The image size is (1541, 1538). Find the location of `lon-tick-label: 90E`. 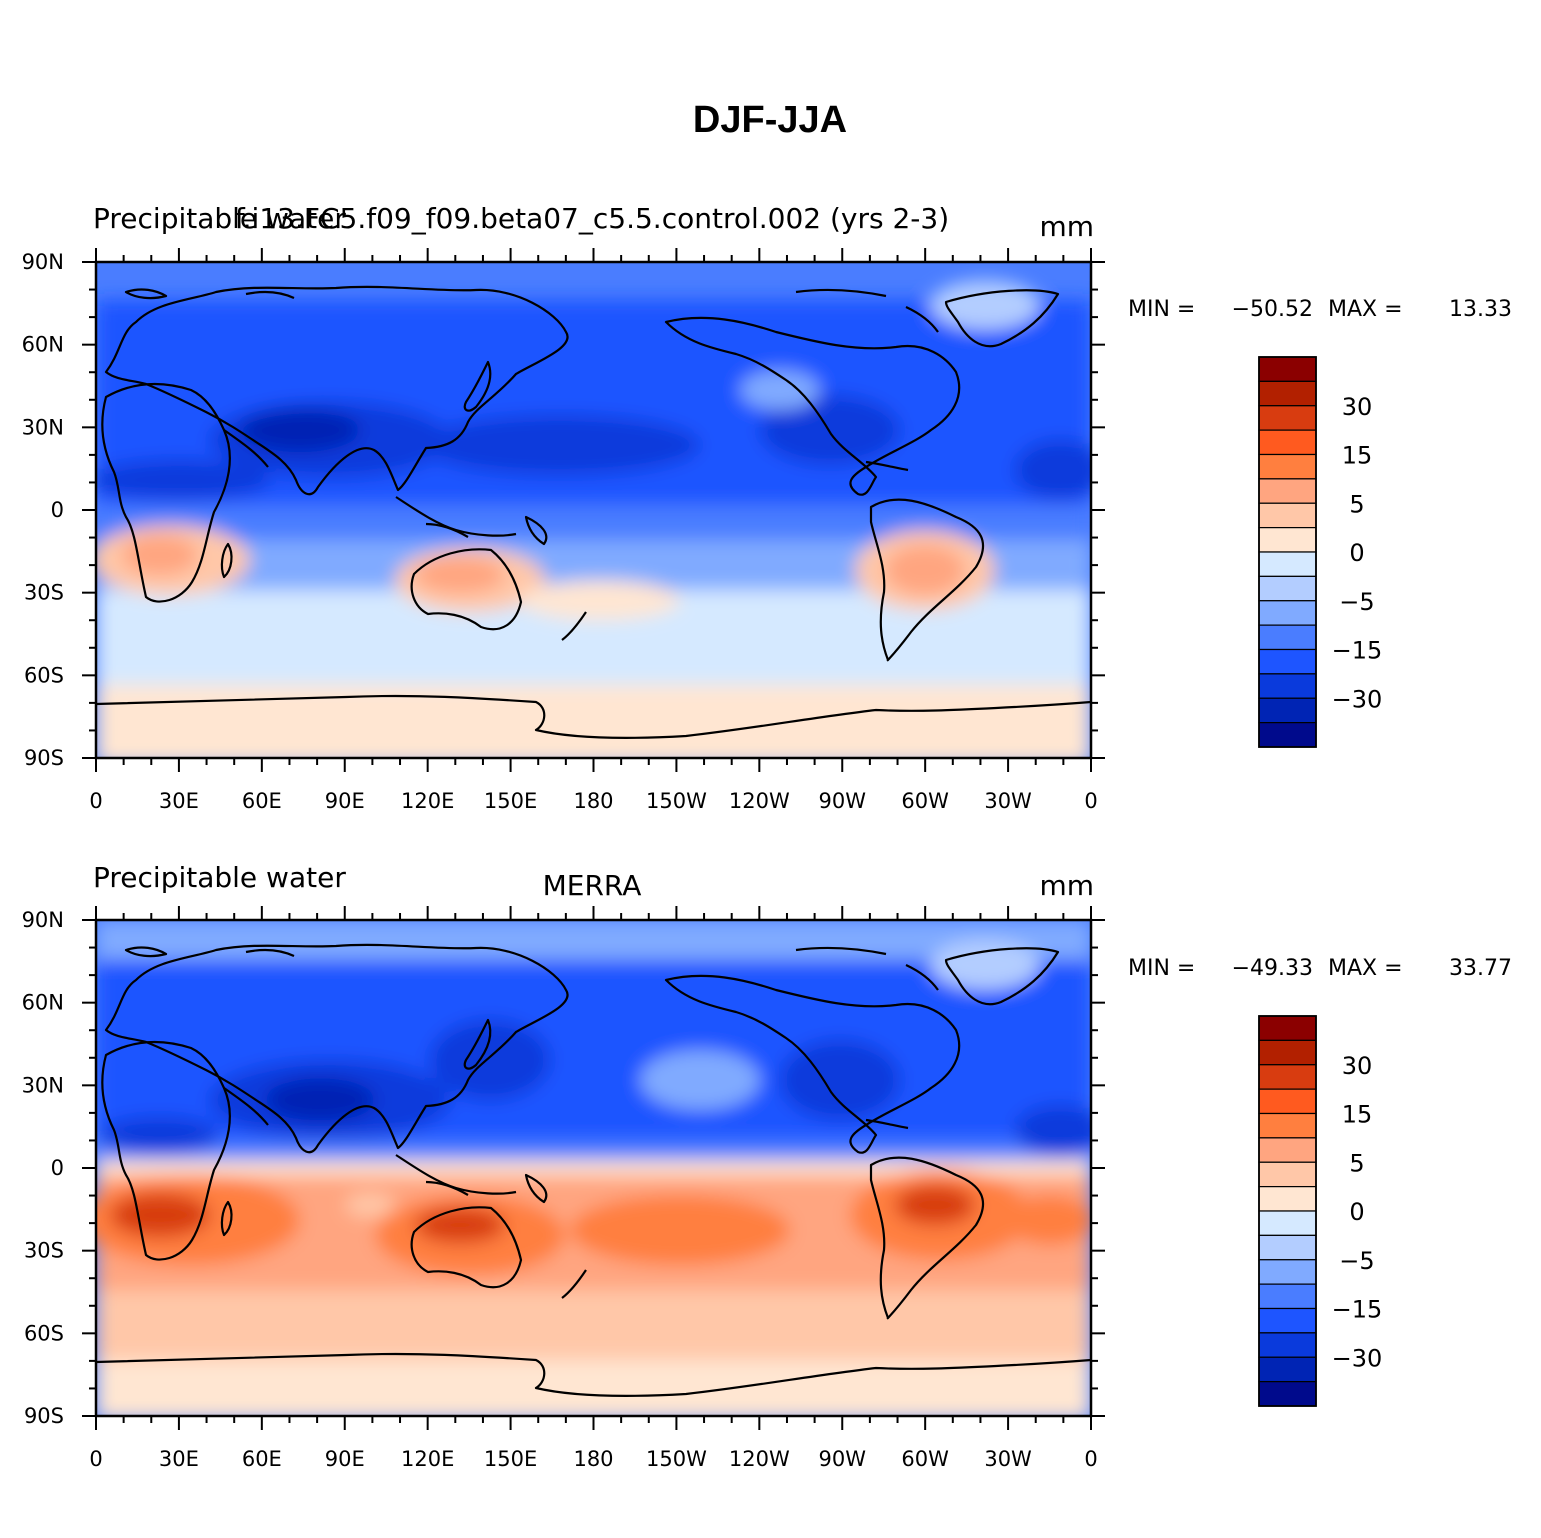

lon-tick-label: 90E is located at coordinates (345, 801).